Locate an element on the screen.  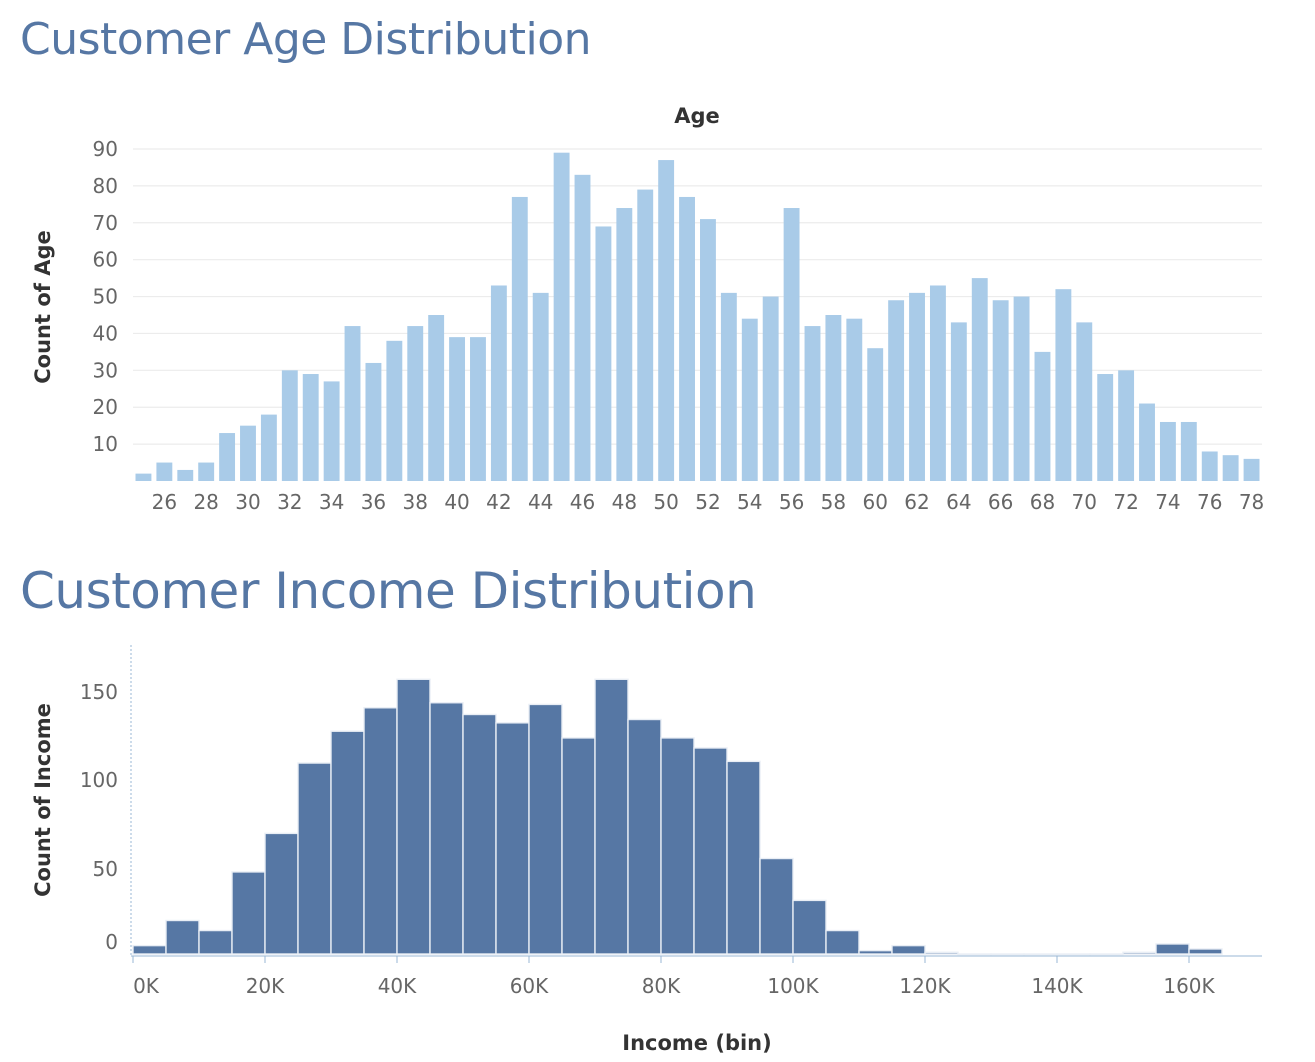
age-x-tick-label: 48 is located at coordinates (624, 502).